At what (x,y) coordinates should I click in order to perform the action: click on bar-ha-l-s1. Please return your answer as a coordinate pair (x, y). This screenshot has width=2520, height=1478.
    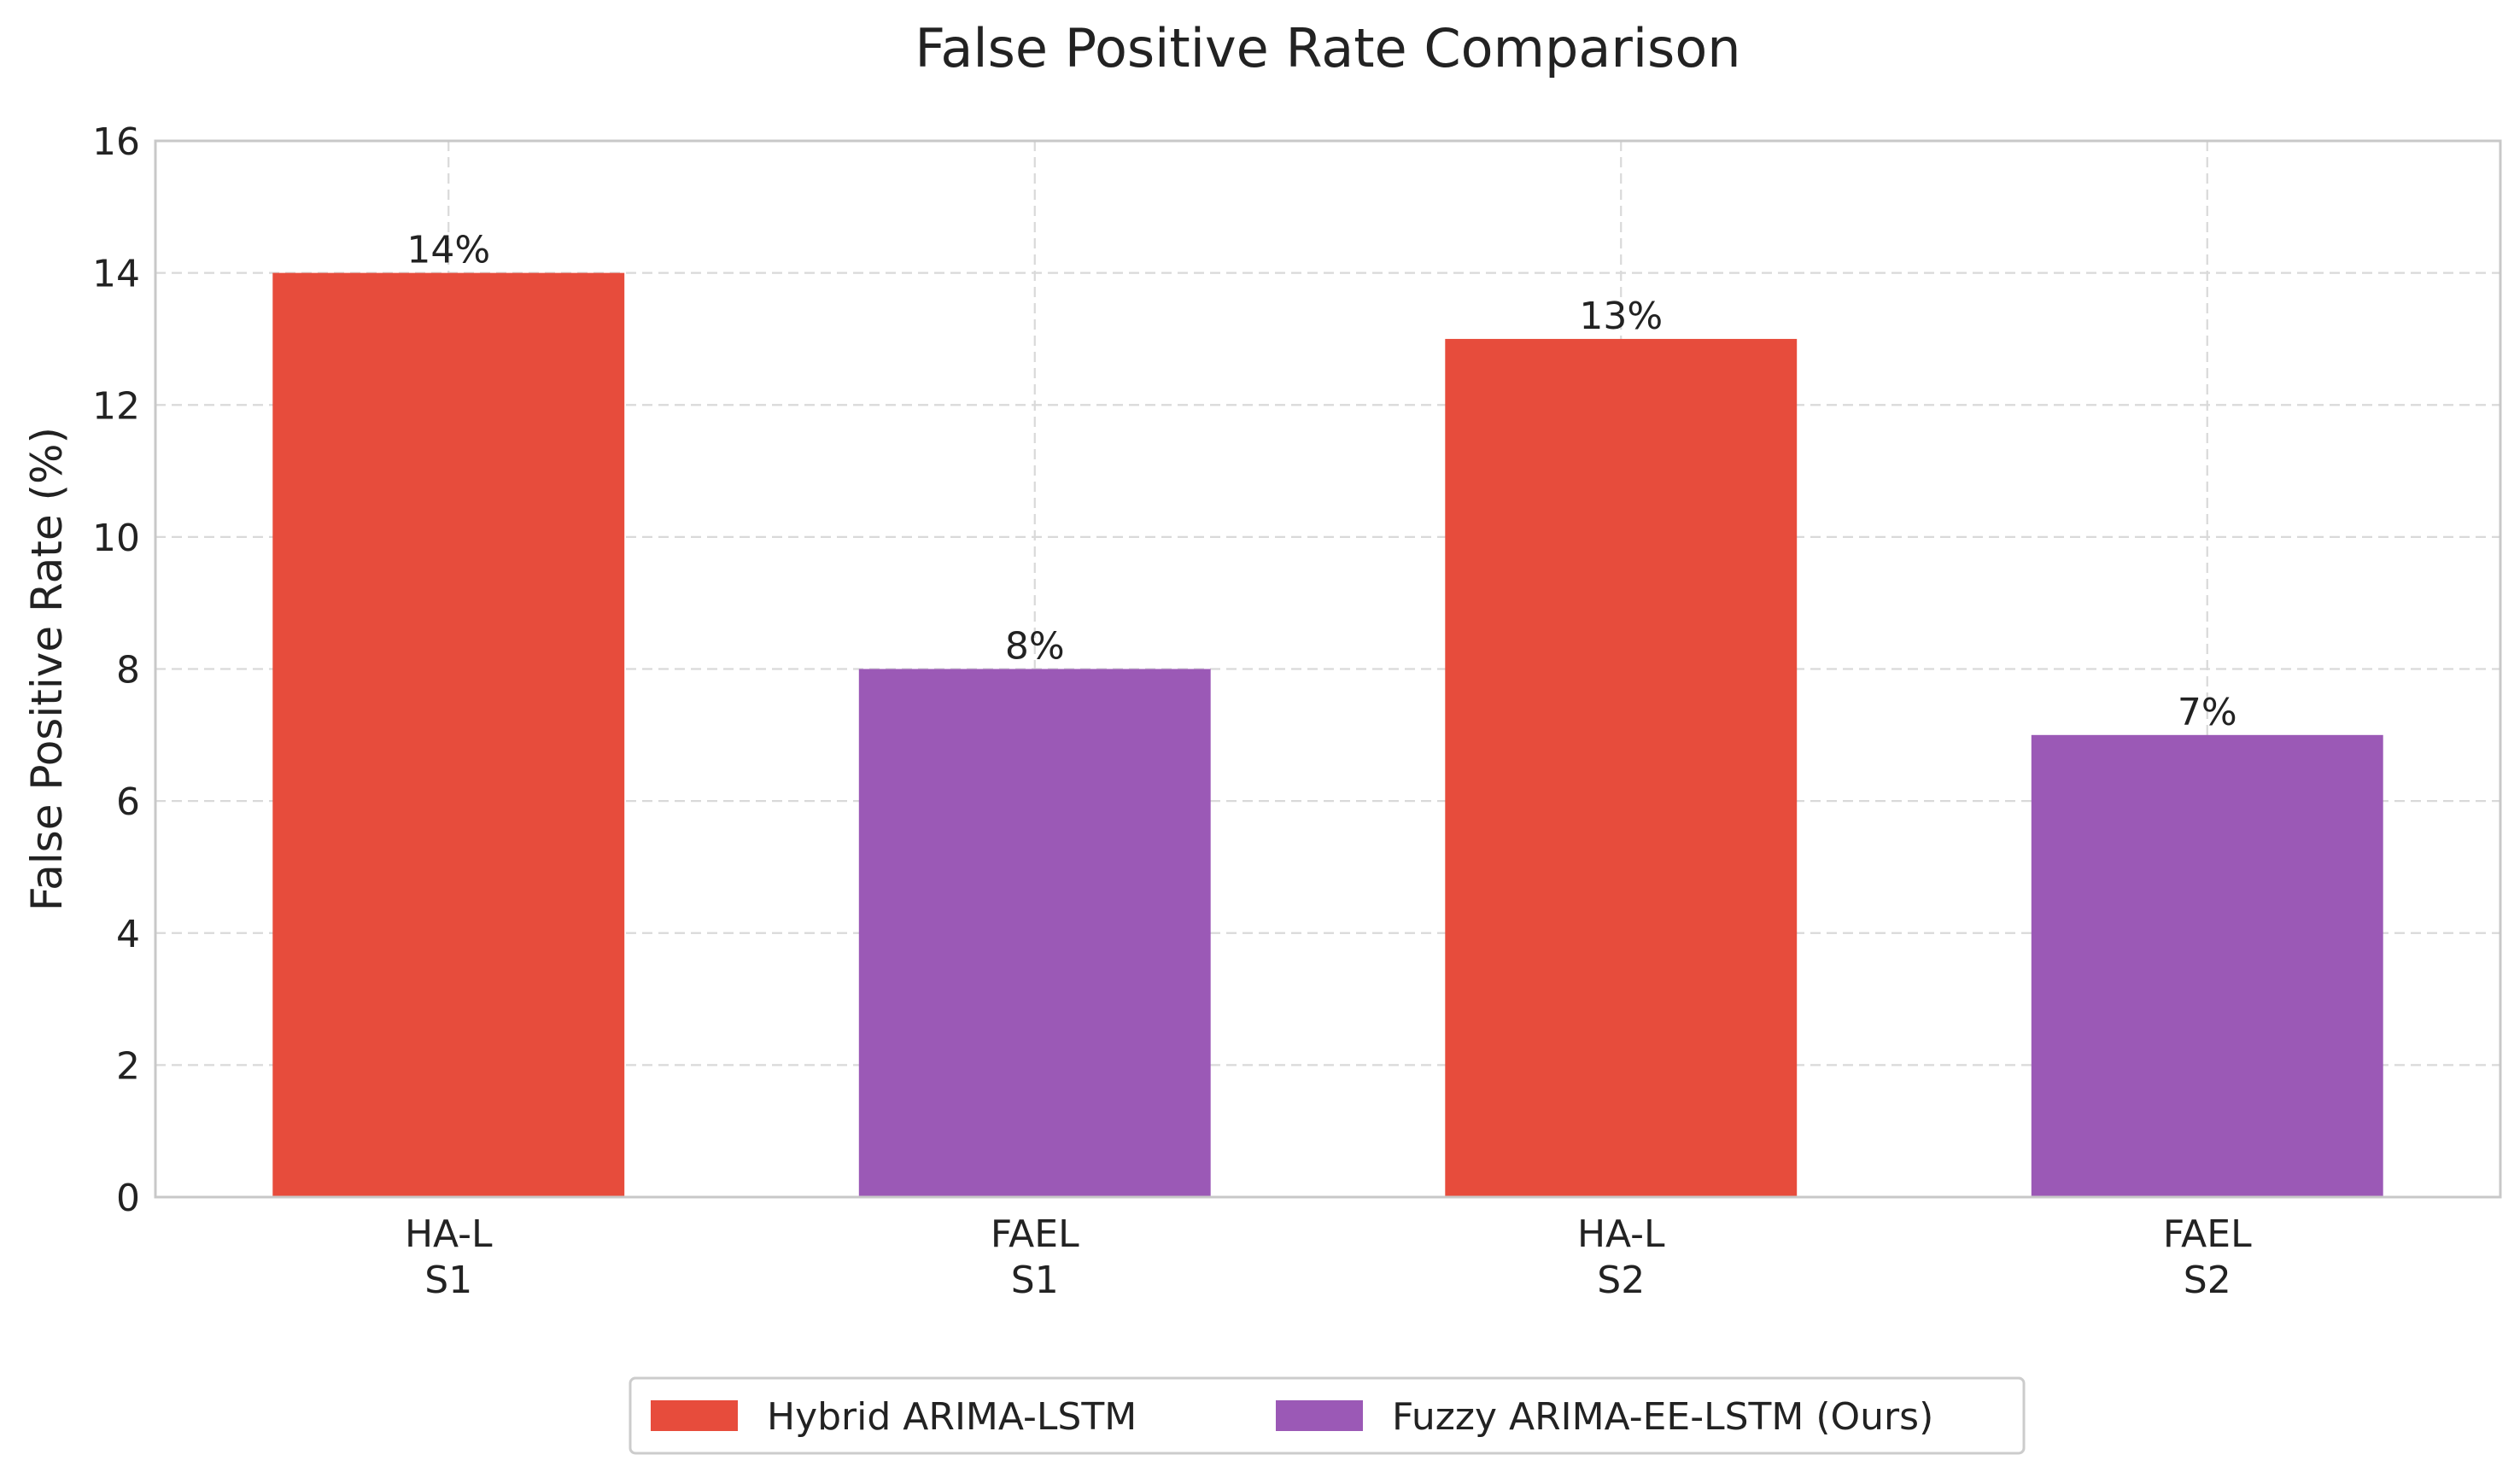
    Looking at the image, I should click on (449, 734).